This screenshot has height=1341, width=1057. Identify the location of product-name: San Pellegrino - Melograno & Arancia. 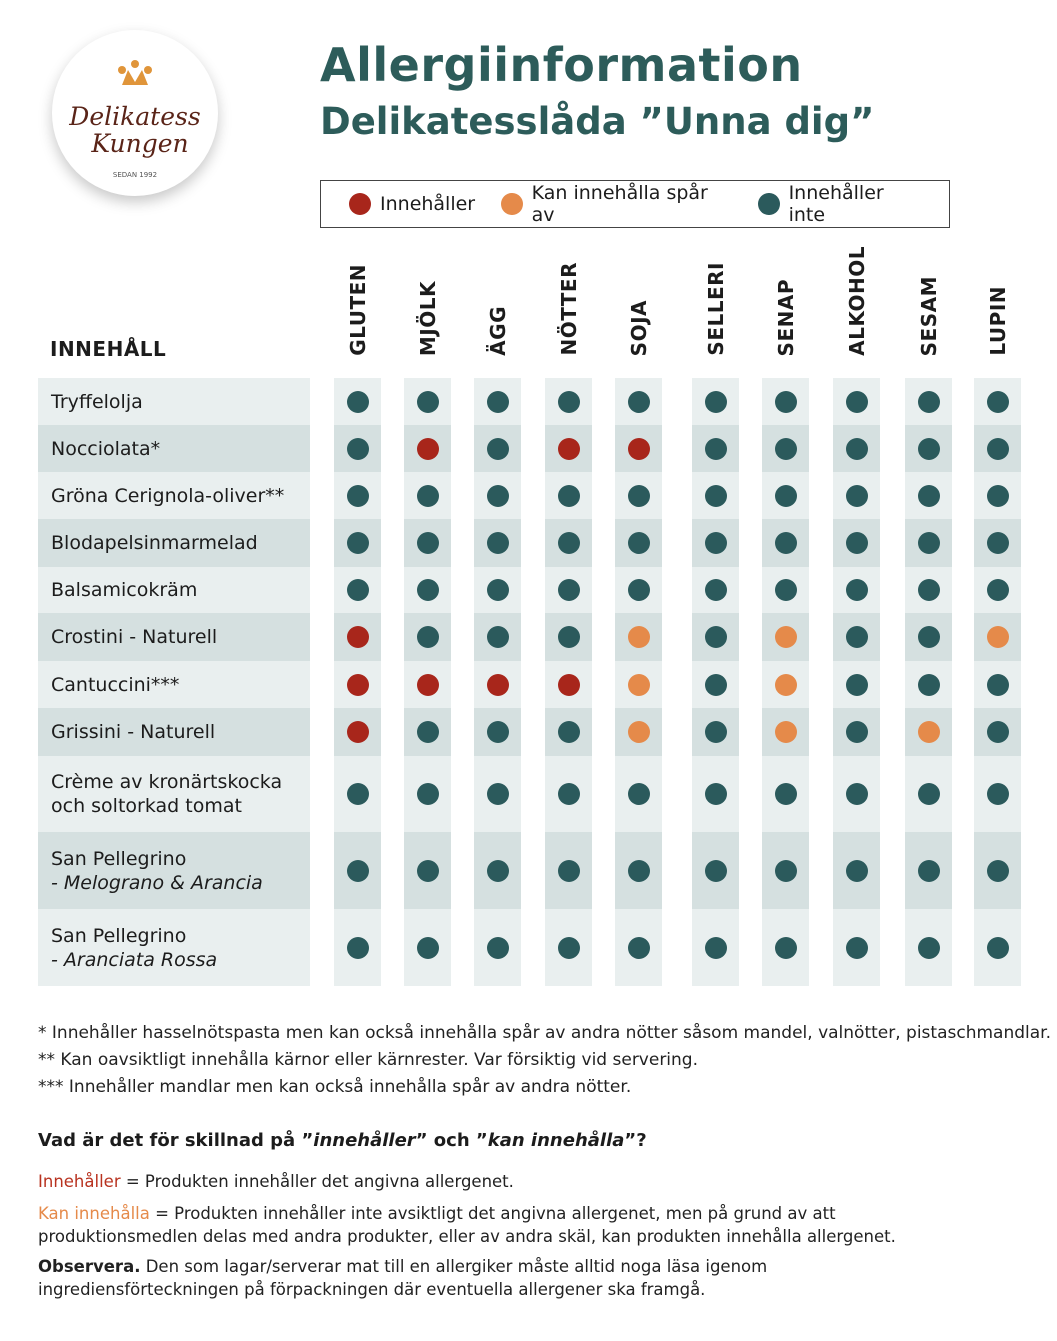
(174, 870).